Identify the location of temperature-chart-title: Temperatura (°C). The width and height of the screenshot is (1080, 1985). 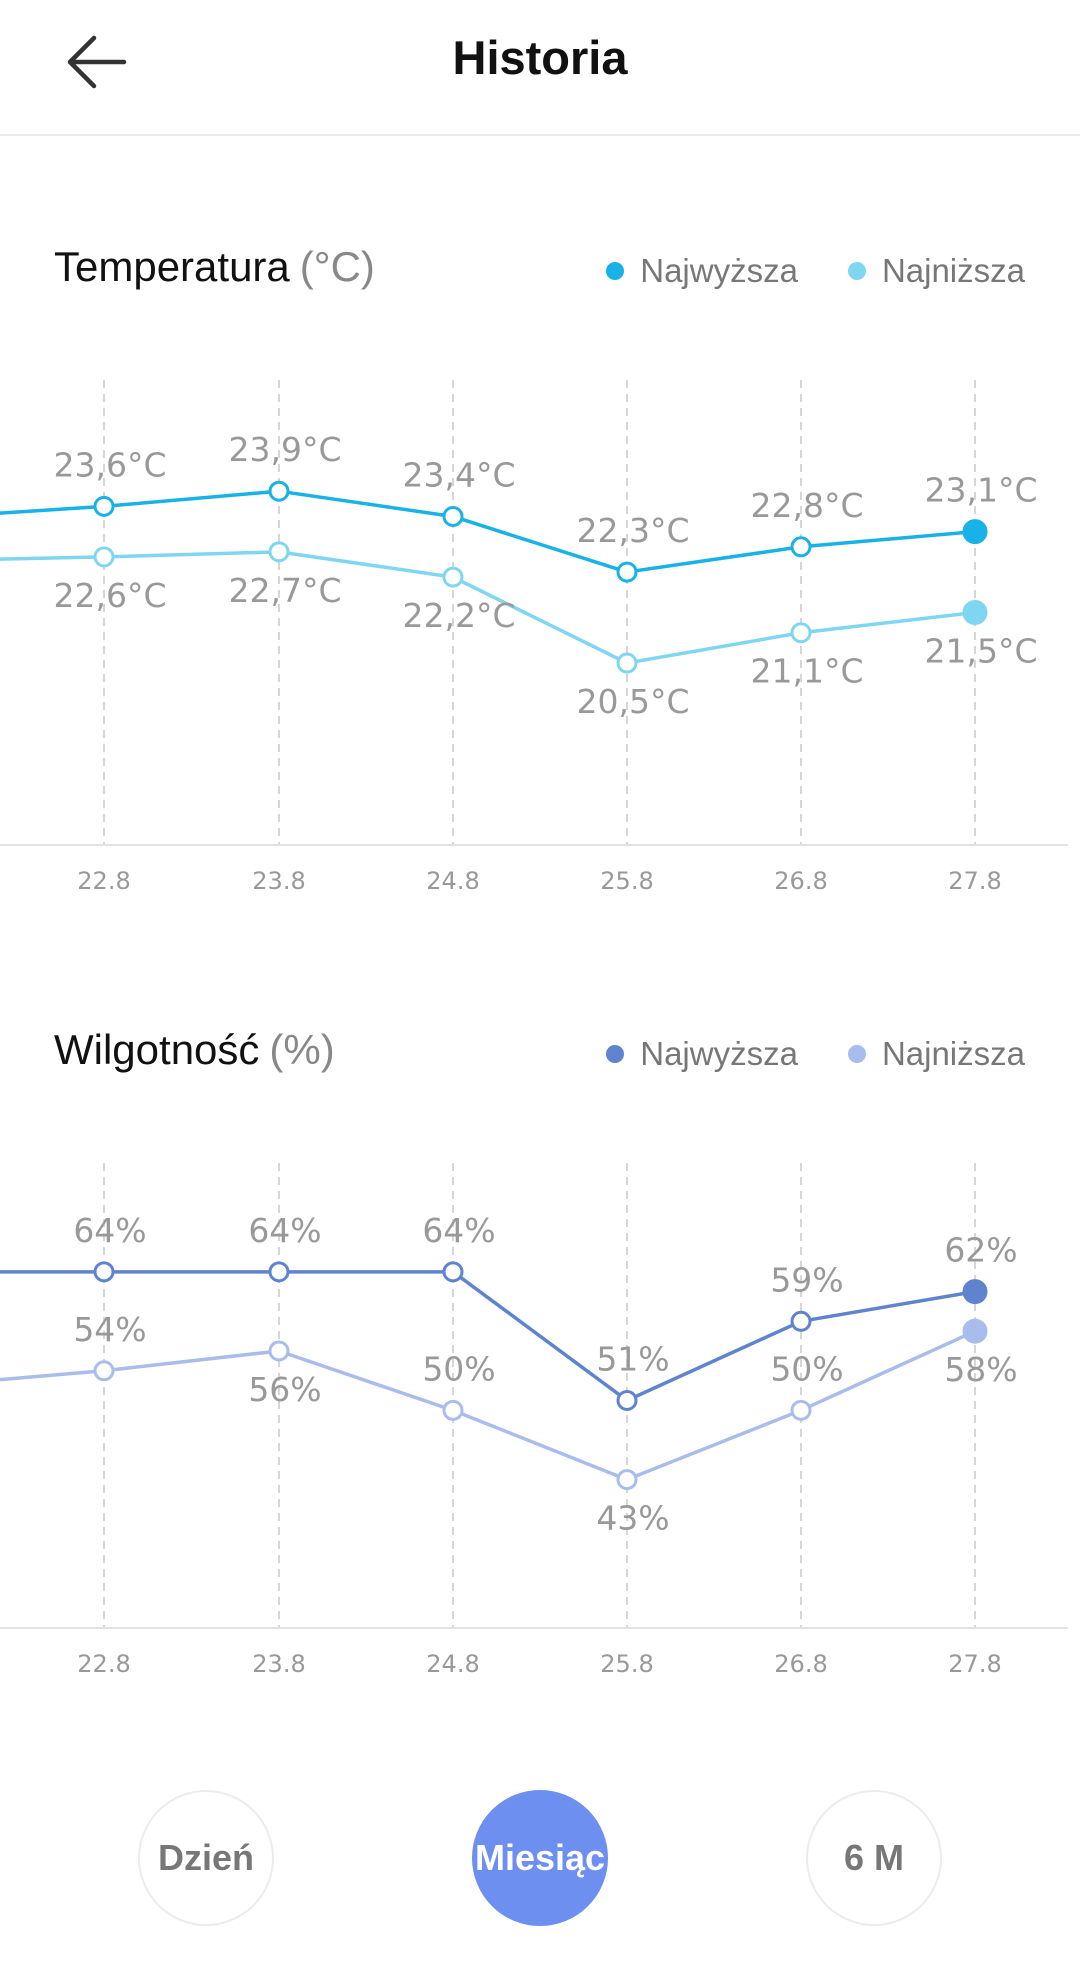
(214, 267).